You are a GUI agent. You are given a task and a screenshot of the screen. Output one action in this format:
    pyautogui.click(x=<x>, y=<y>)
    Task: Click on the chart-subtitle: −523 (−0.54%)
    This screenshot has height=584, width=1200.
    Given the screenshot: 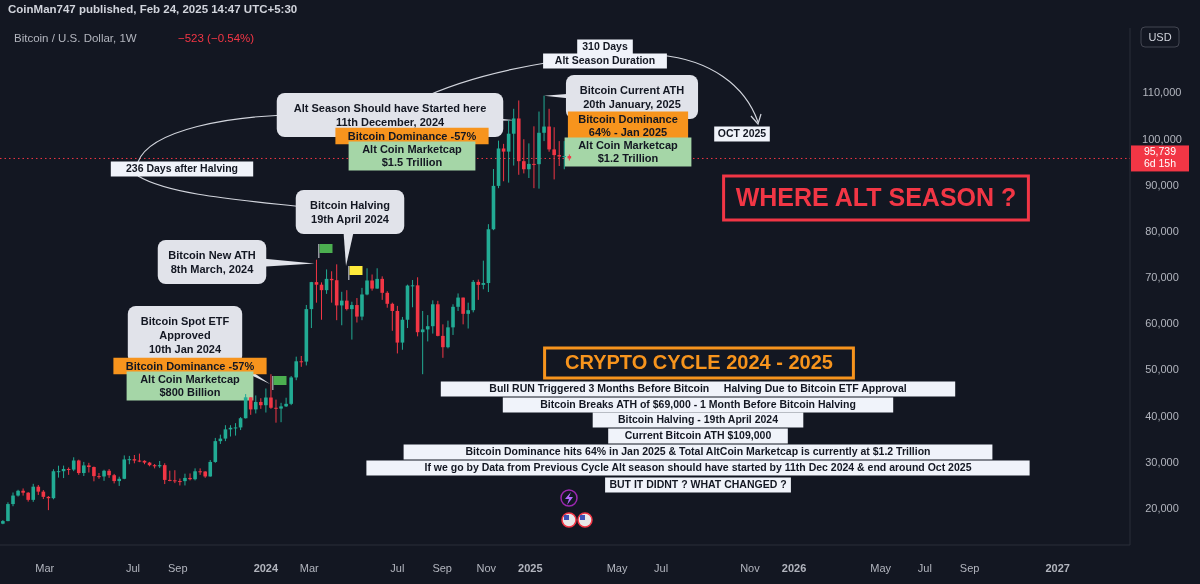 What is the action you would take?
    pyautogui.click(x=216, y=38)
    